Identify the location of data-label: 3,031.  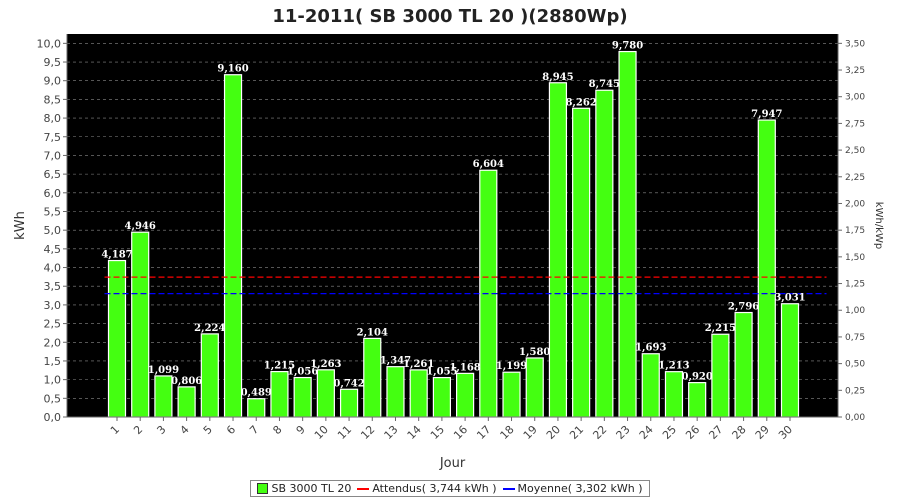
(789, 298).